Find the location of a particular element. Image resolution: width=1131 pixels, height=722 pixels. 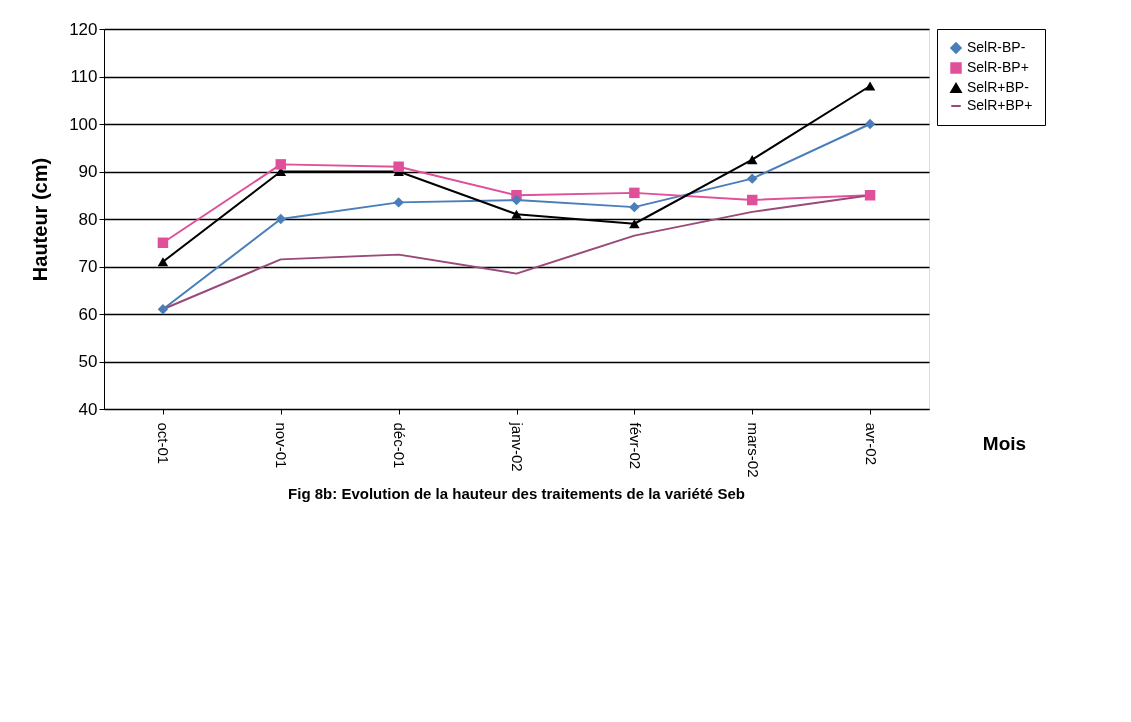

y-tick-label: 40 is located at coordinates (88, 409).